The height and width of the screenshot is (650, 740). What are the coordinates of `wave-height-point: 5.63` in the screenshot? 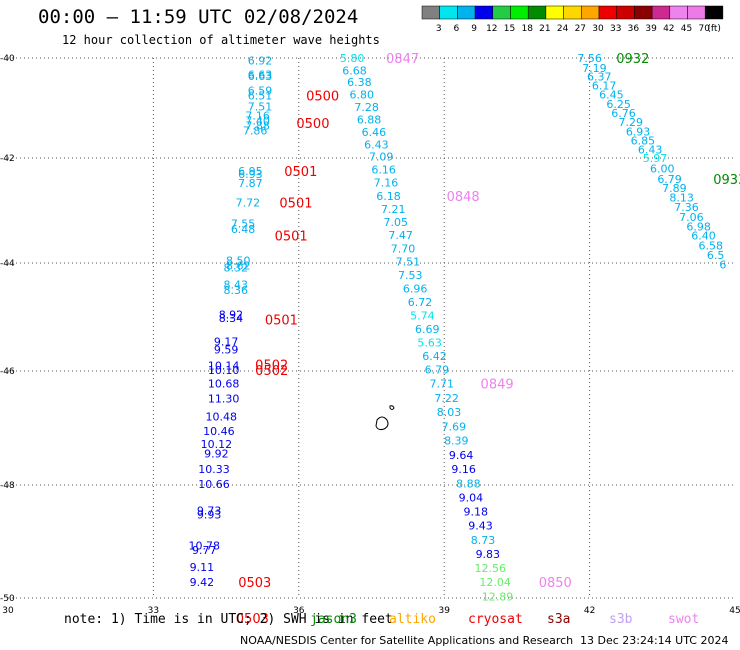 It's located at (429, 342).